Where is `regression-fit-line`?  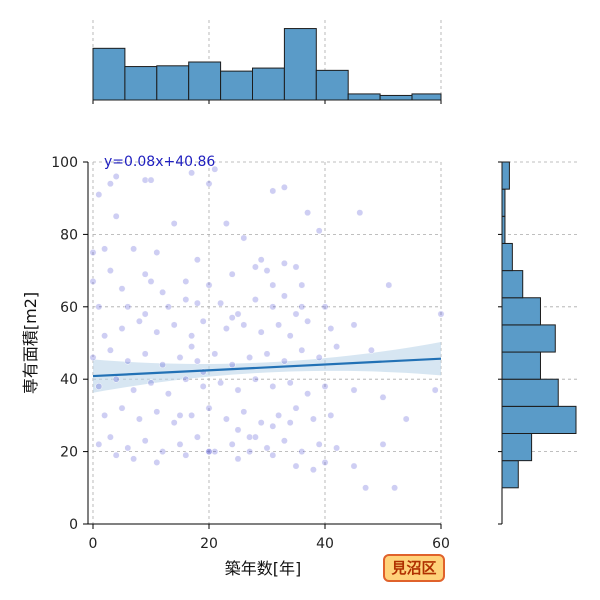 regression-fit-line is located at coordinates (267, 367).